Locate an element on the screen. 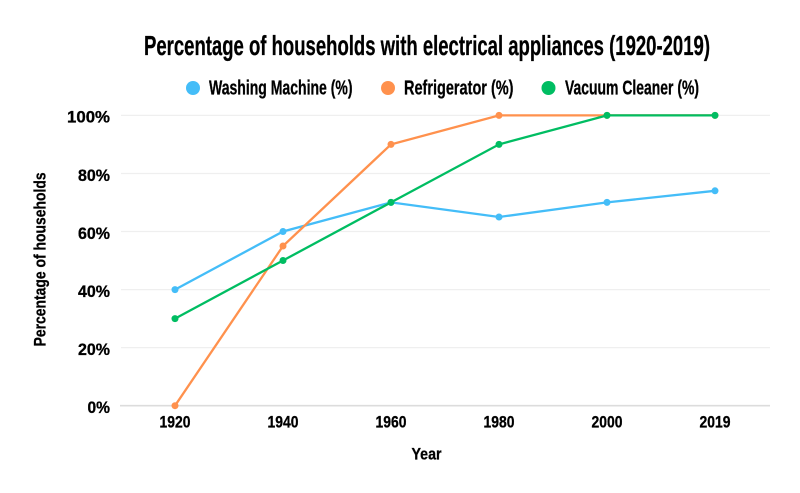 This screenshot has height=493, width=800. svg-text: 80% is located at coordinates (94, 176).